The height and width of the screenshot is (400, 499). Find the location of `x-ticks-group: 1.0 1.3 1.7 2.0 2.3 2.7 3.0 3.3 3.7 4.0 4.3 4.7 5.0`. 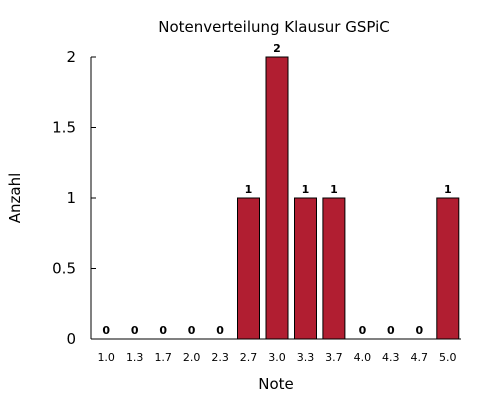

x-ticks-group: 1.0 1.3 1.7 2.0 2.3 2.7 3.0 3.3 3.7 4.0 4.3 4.7 5.0 is located at coordinates (276, 357).